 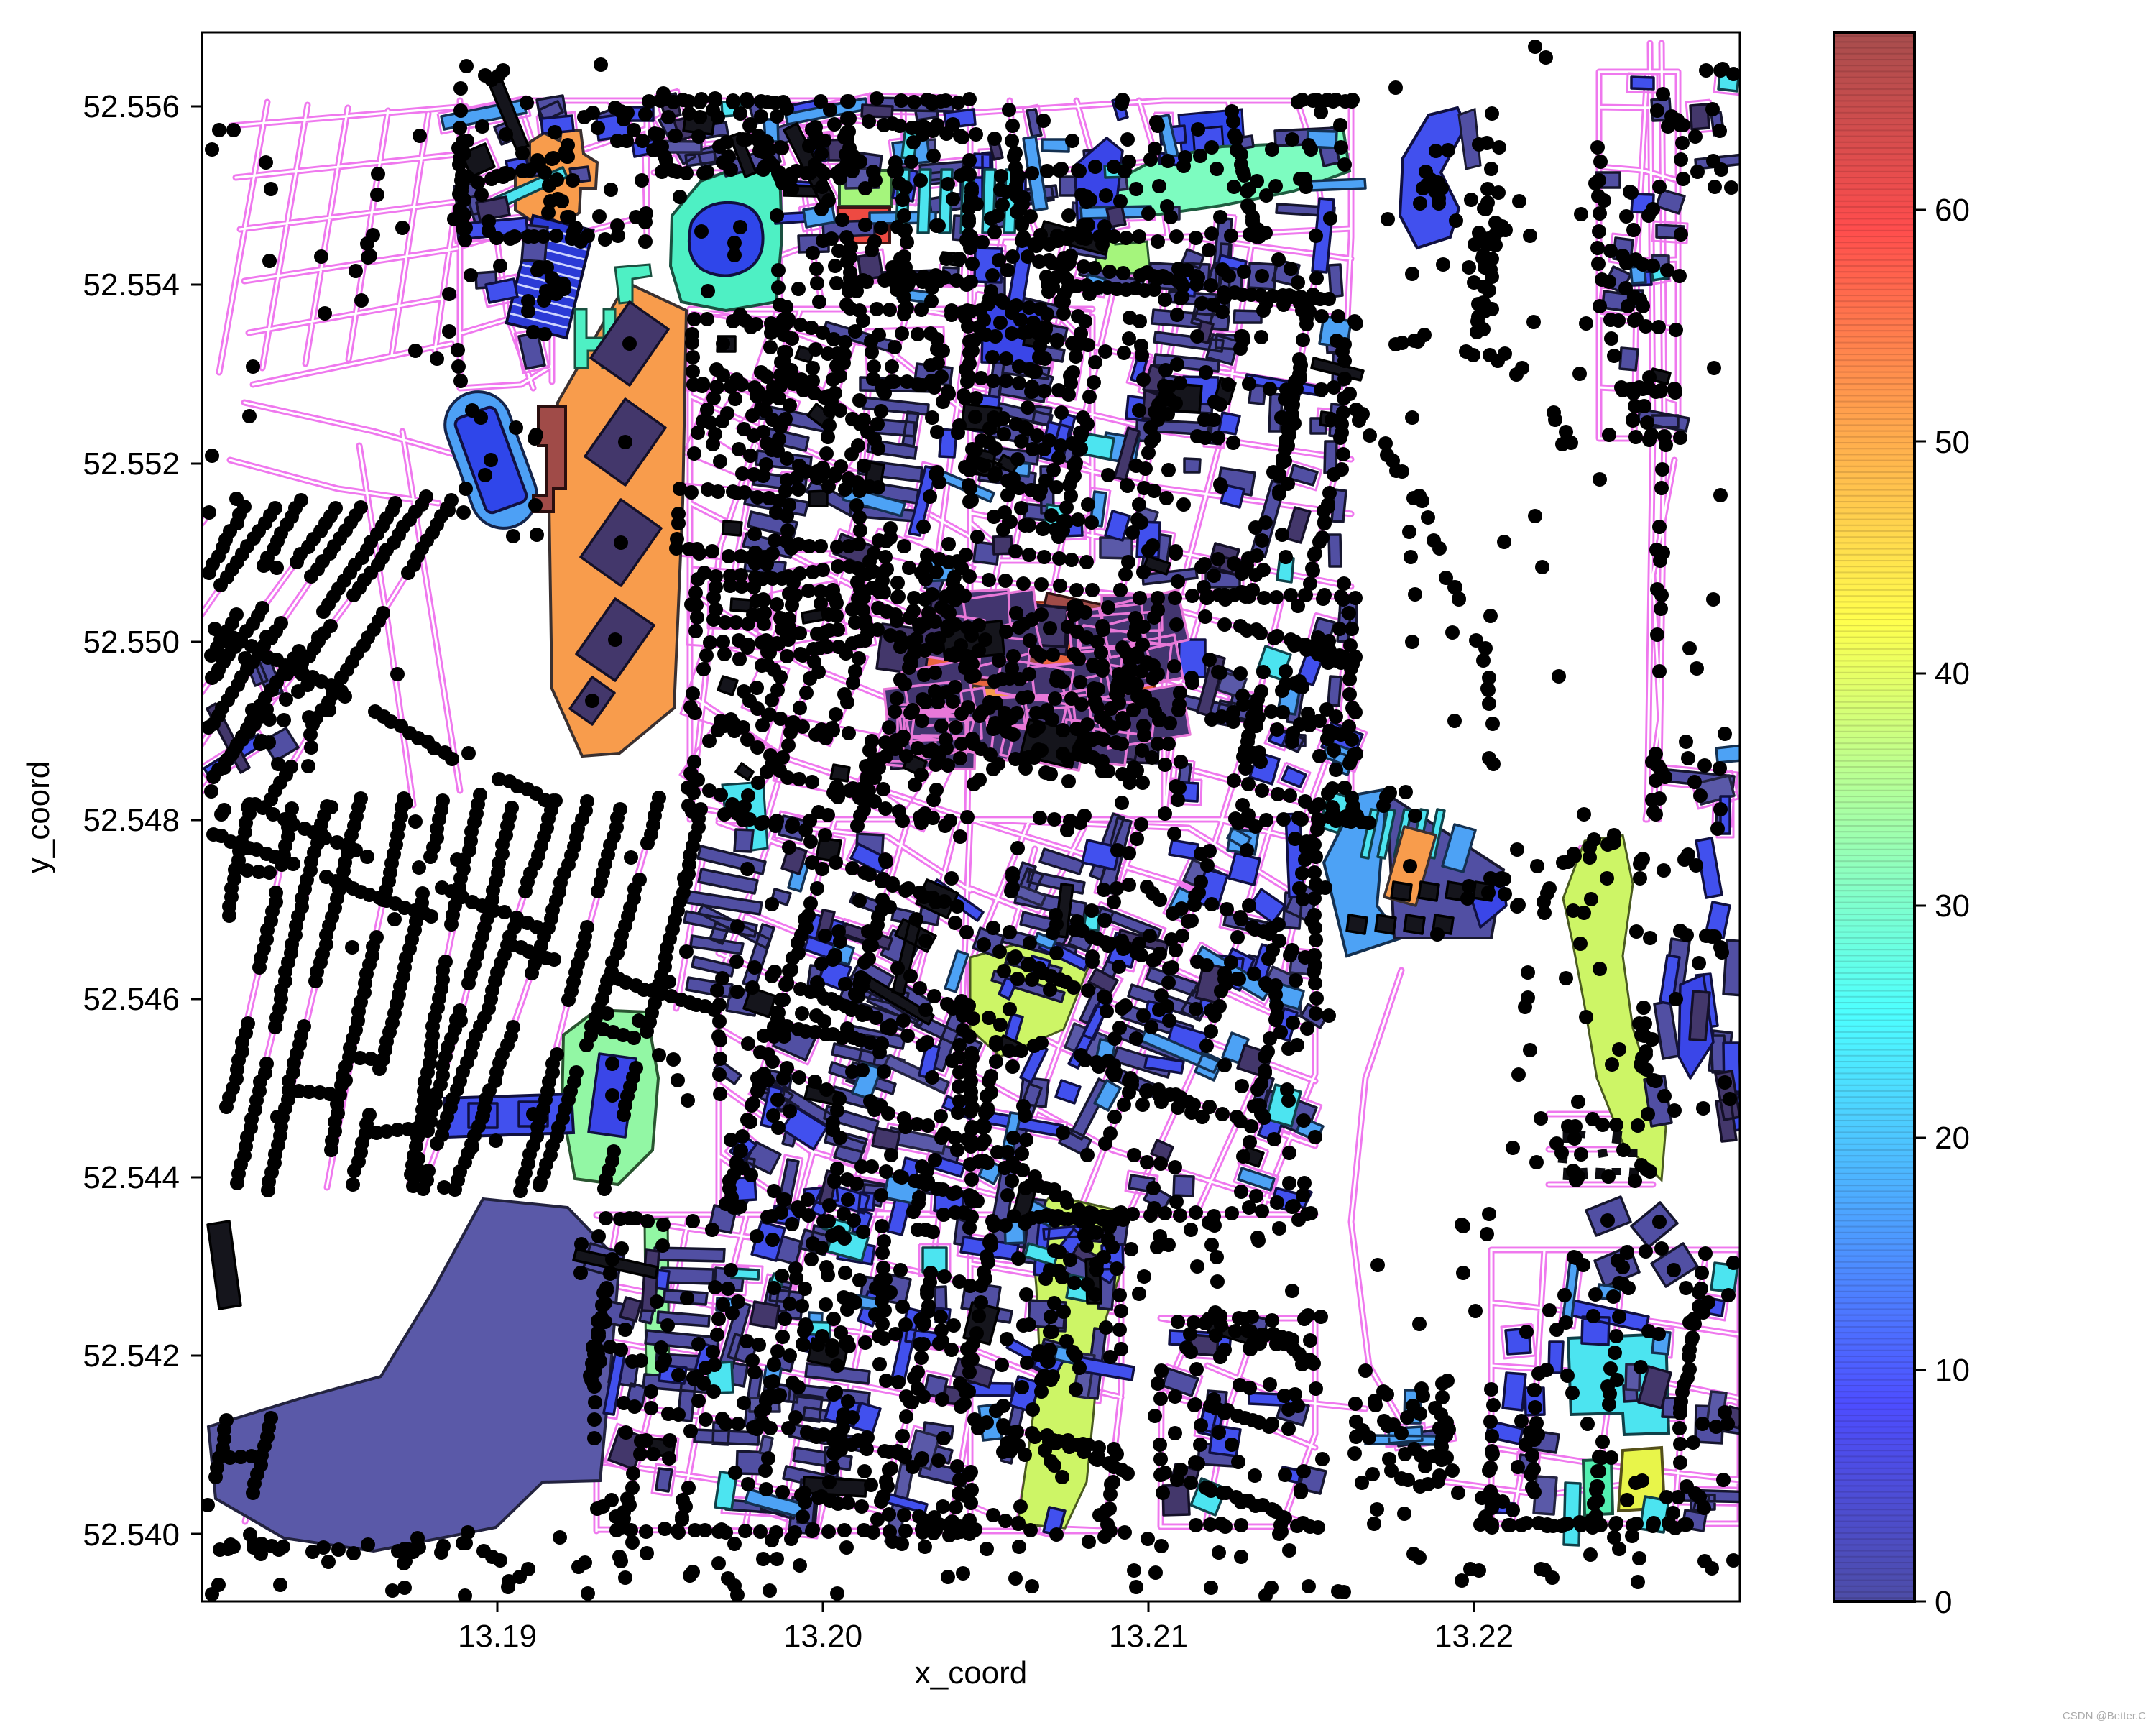 What do you see at coordinates (2104, 1716) in the screenshot?
I see `svg-text: CSDN @Better.C` at bounding box center [2104, 1716].